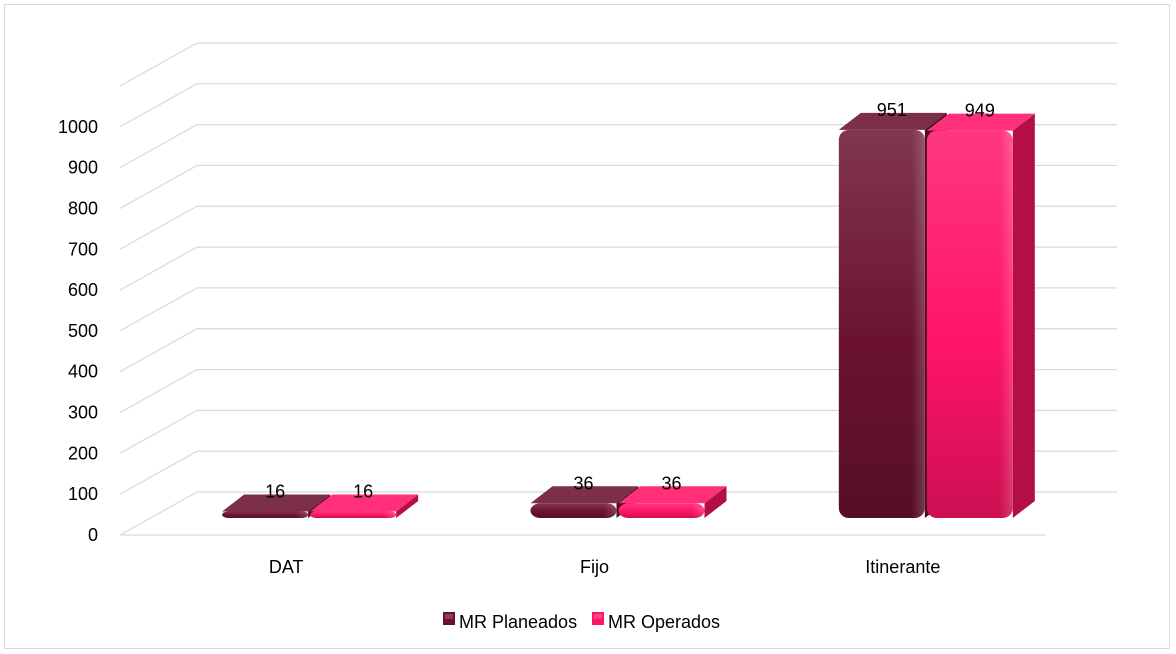  Describe the element at coordinates (892, 110) in the screenshot. I see `data-label: 951` at that location.